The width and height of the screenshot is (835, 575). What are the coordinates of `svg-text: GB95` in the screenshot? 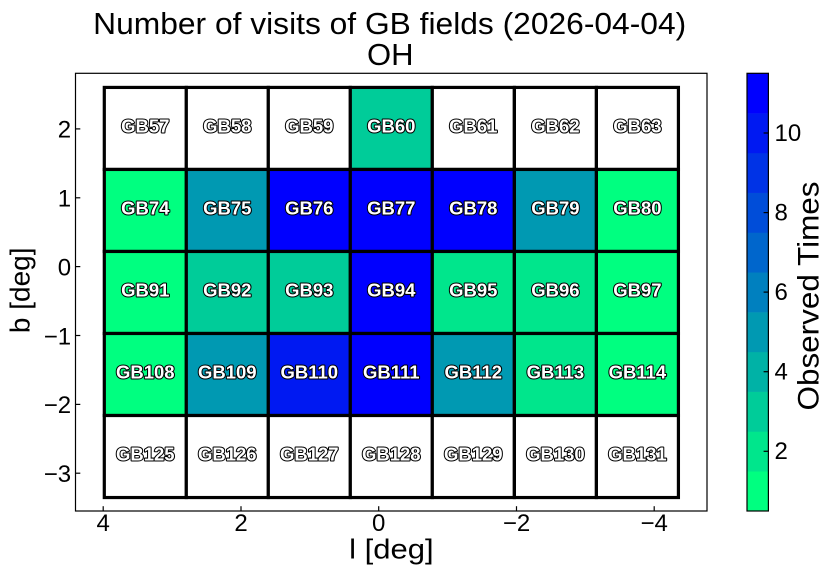 It's located at (473, 290).